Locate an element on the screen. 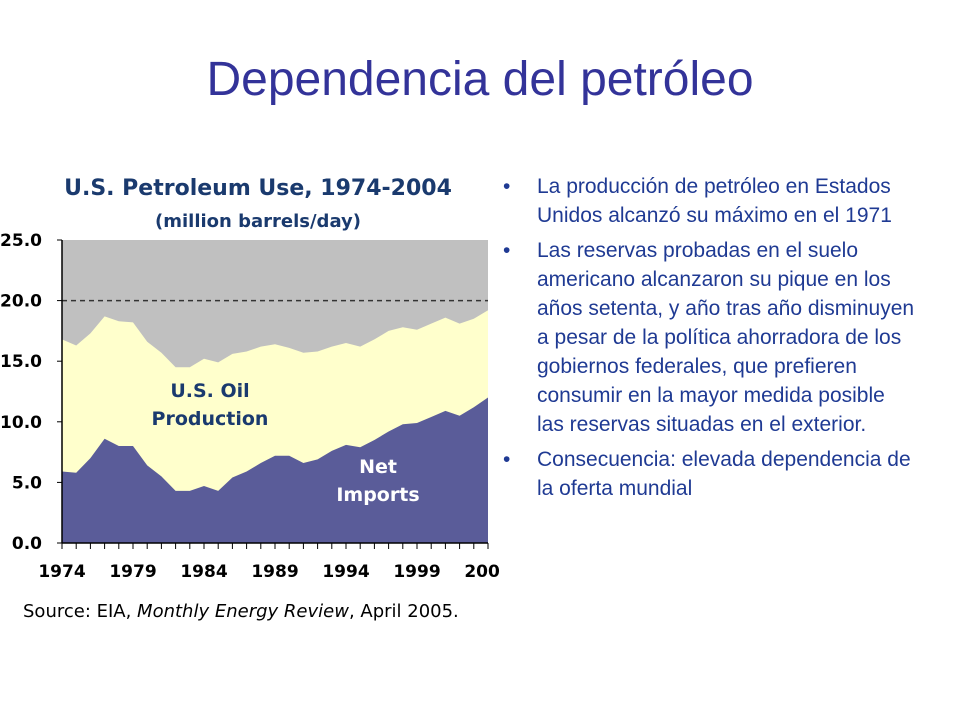  production-label: Production is located at coordinates (210, 419).